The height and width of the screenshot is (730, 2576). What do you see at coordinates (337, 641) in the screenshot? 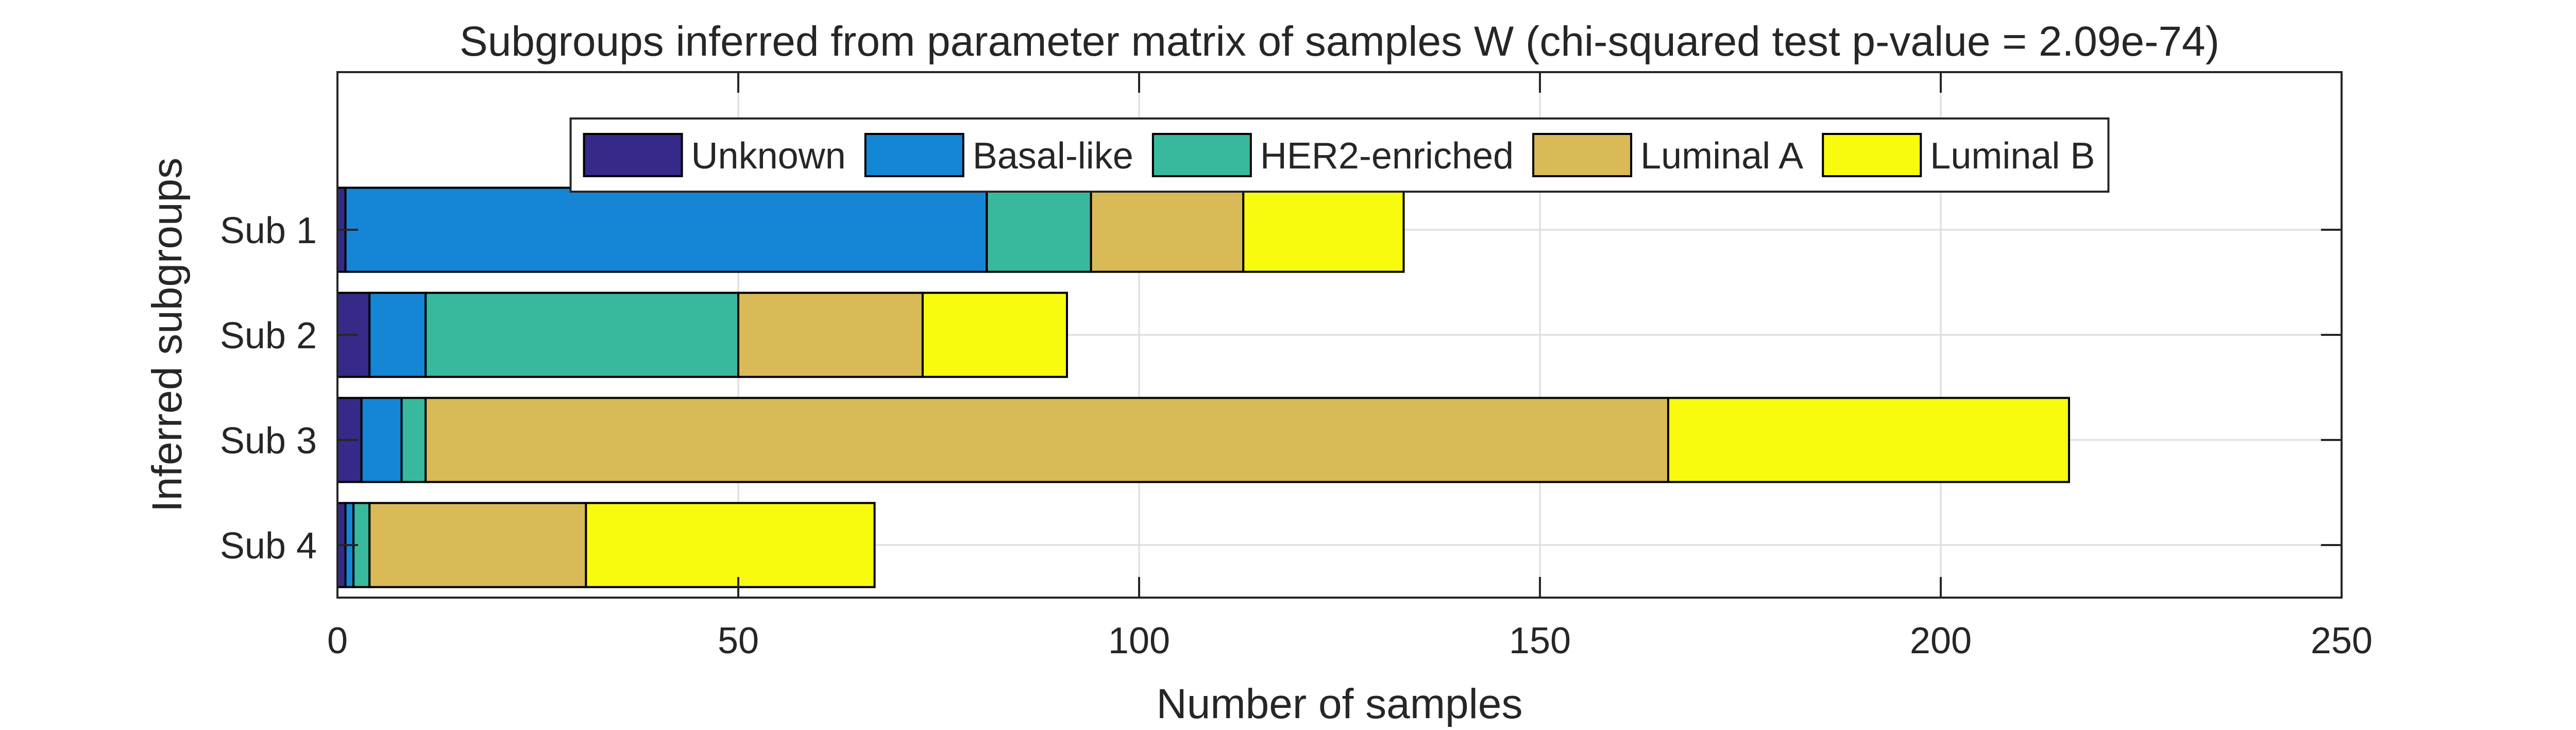
I see `x-tick-label: 0` at bounding box center [337, 641].